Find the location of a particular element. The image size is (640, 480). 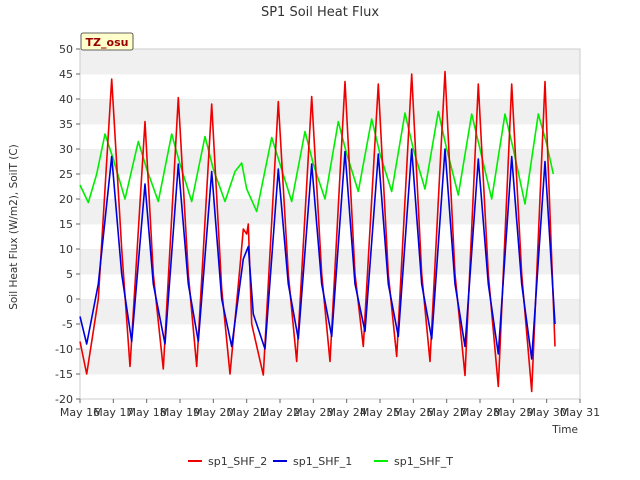

x-tick-label: May 30 is located at coordinates (547, 412).